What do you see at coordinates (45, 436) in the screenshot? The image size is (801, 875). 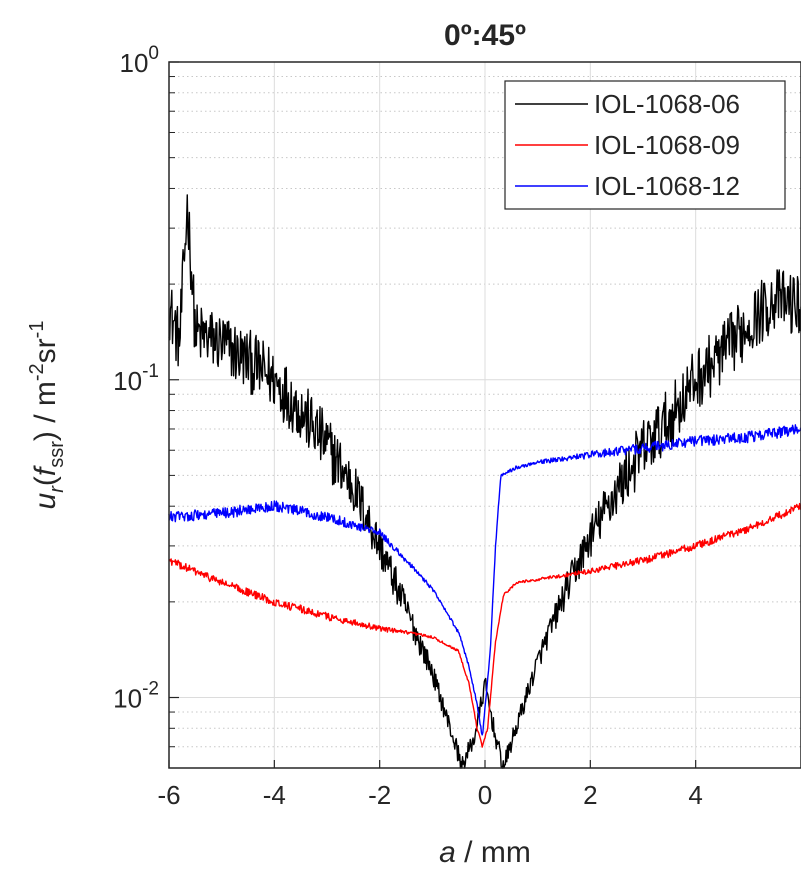 I see `y-label-paren-close: )` at bounding box center [45, 436].